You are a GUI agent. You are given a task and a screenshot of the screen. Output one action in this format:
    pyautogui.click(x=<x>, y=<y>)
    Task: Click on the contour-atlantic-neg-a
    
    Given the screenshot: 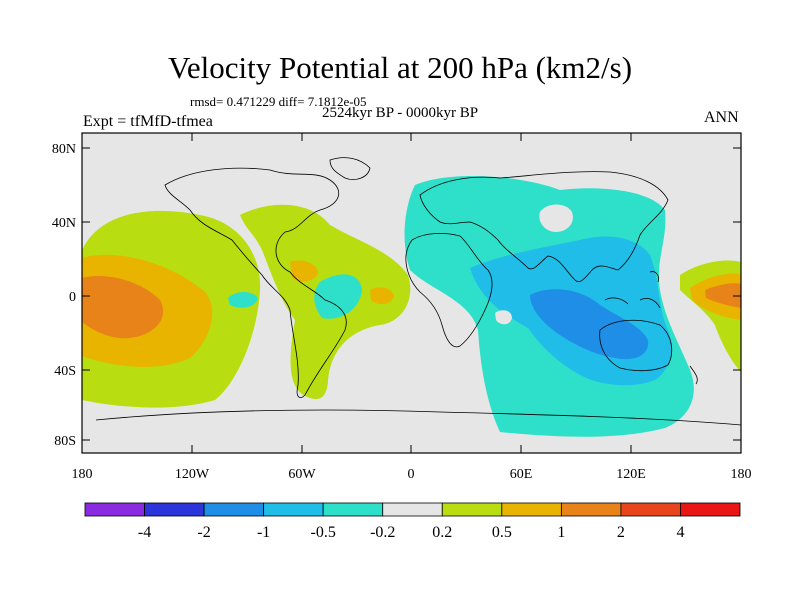 What is the action you would take?
    pyautogui.click(x=243, y=300)
    